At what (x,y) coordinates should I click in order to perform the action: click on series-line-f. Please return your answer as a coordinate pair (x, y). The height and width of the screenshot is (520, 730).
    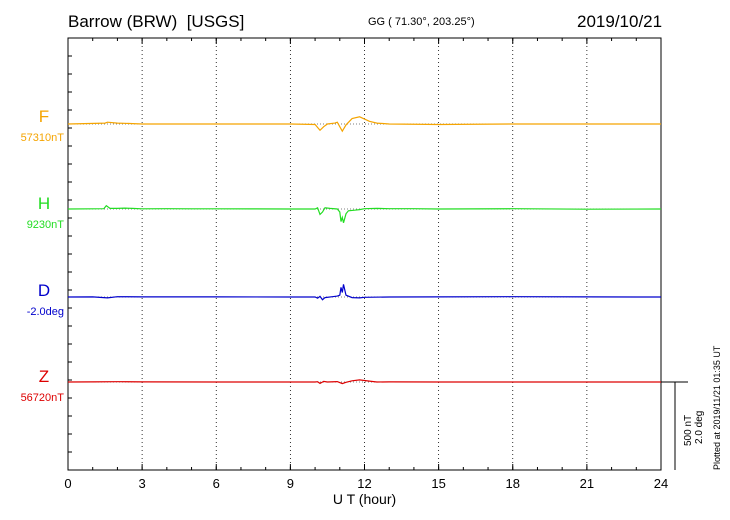
    Looking at the image, I should click on (364, 124).